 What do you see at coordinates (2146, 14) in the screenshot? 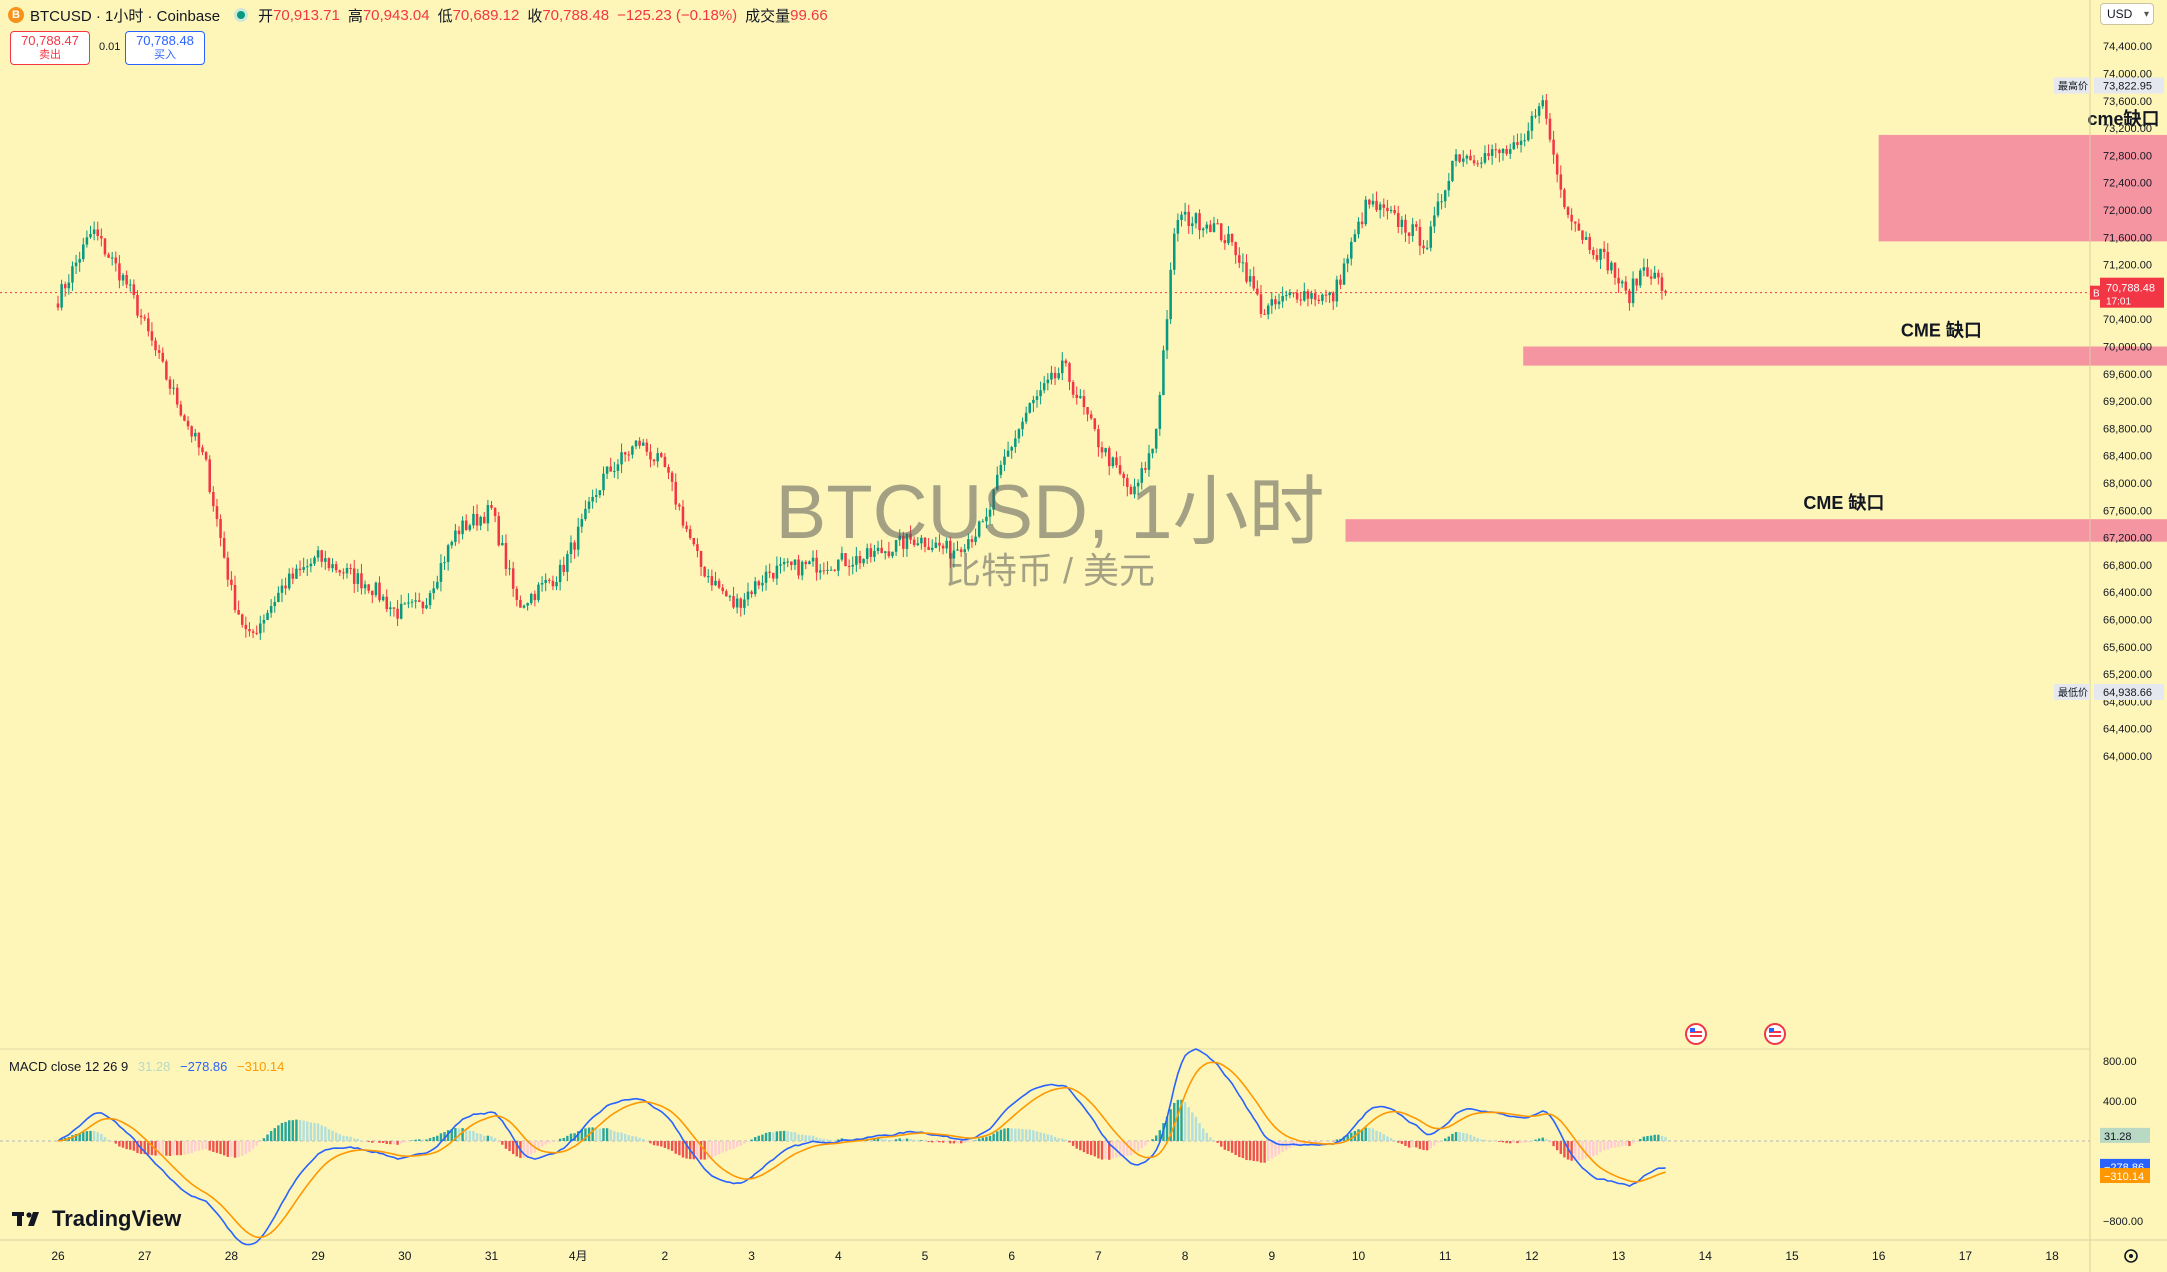
I see `chevron-down-icon: ▾` at bounding box center [2146, 14].